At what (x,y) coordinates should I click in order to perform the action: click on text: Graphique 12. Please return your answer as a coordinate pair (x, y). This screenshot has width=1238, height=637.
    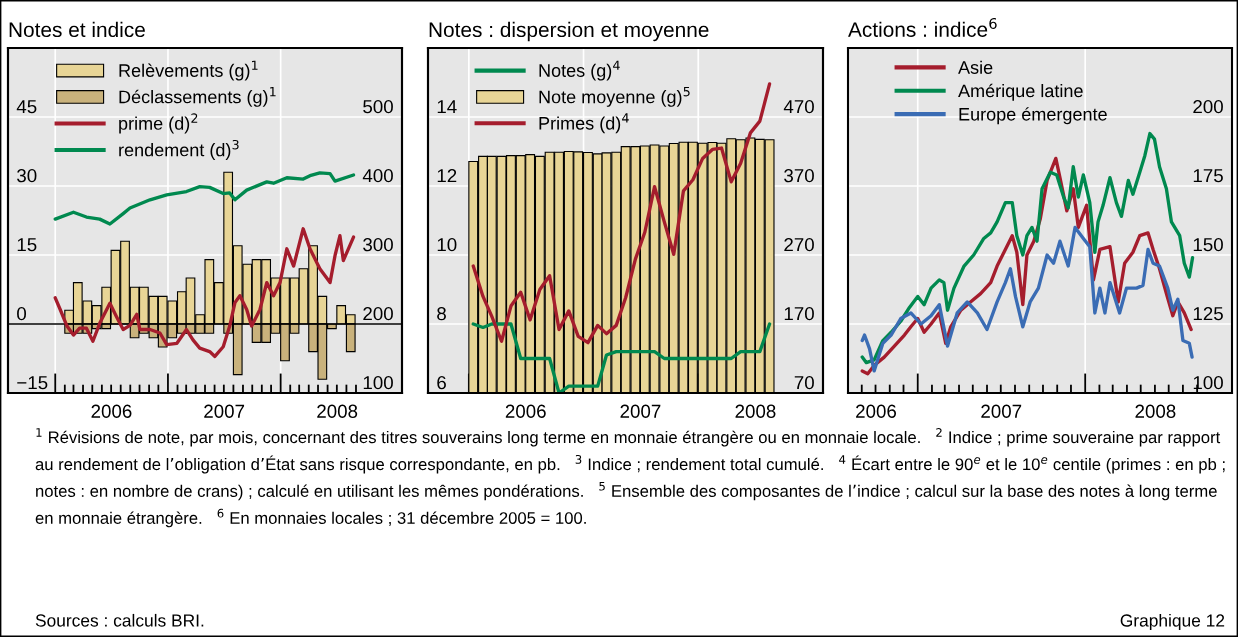
    Looking at the image, I should click on (1172, 622).